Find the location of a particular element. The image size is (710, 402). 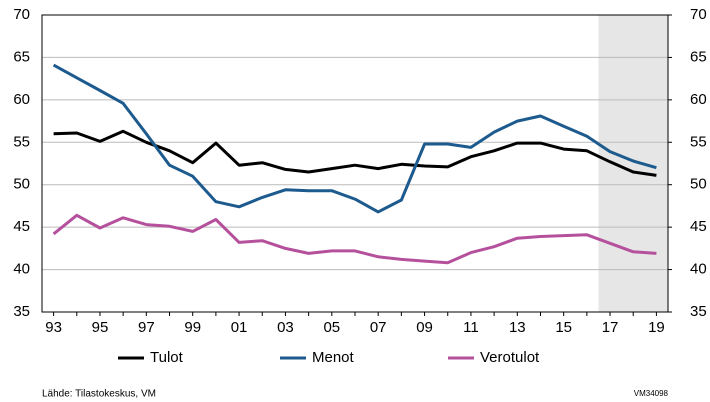

y-tick-label: 40 is located at coordinates (21, 269).